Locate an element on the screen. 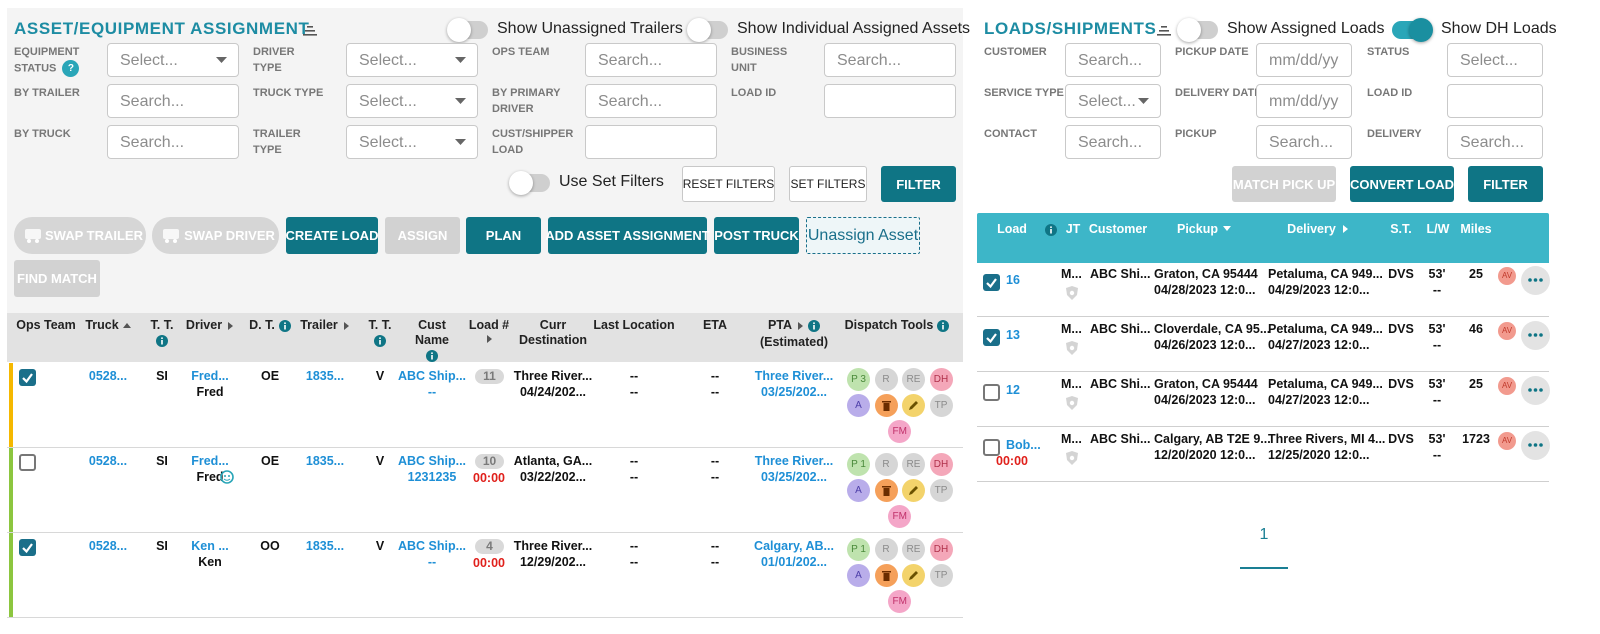 The width and height of the screenshot is (1600, 634). button: POST TRUCK is located at coordinates (756, 235).